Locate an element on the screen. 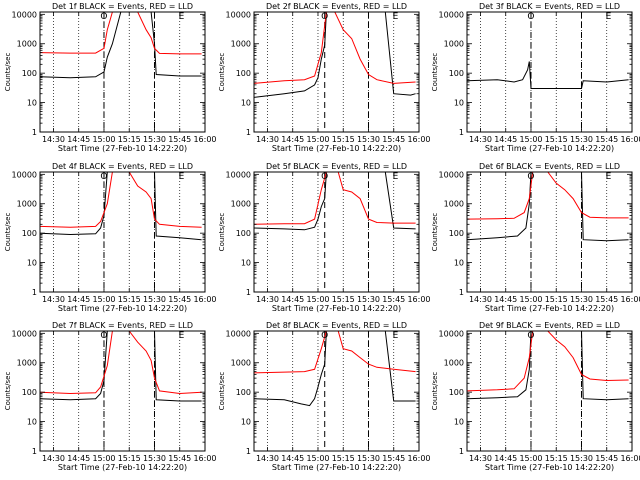 The width and height of the screenshot is (640, 480). chart-title: Det 7f BLACK = Events, RED = LLD is located at coordinates (122, 325).